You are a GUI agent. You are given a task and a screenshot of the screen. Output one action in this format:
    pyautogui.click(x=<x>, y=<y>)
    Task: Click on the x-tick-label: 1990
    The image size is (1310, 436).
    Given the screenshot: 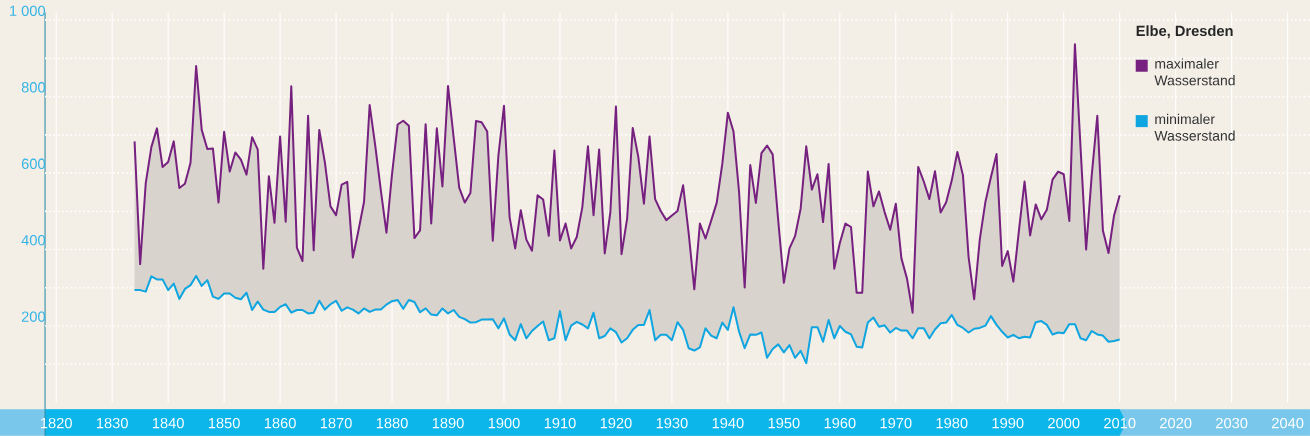 What is the action you would take?
    pyautogui.click(x=1008, y=423)
    